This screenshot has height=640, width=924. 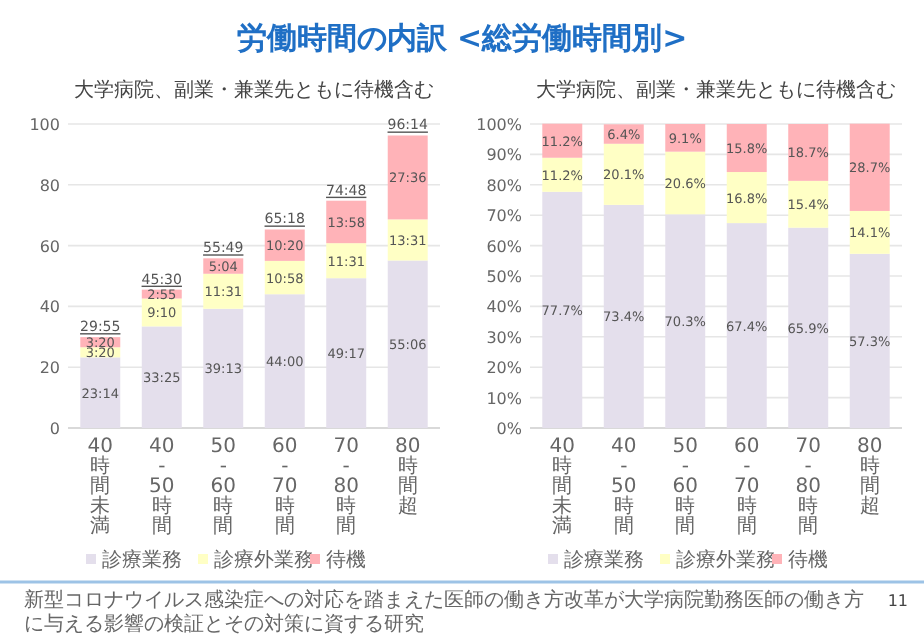 What do you see at coordinates (44, 125) in the screenshot?
I see `y-tick-label: 100` at bounding box center [44, 125].